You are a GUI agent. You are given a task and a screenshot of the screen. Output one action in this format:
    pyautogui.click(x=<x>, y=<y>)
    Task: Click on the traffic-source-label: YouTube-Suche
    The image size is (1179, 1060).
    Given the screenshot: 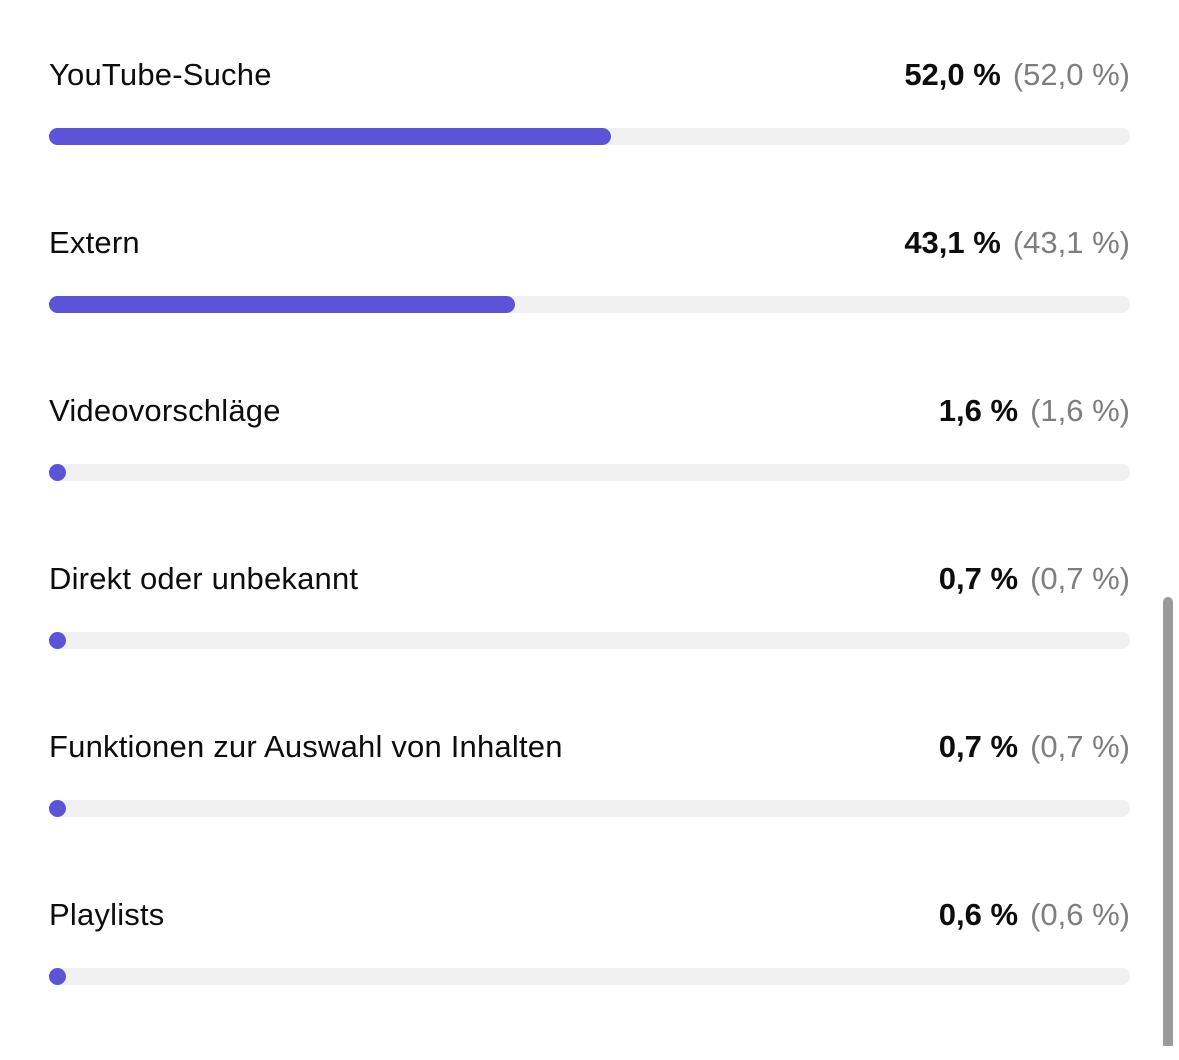 What is the action you would take?
    pyautogui.click(x=160, y=74)
    